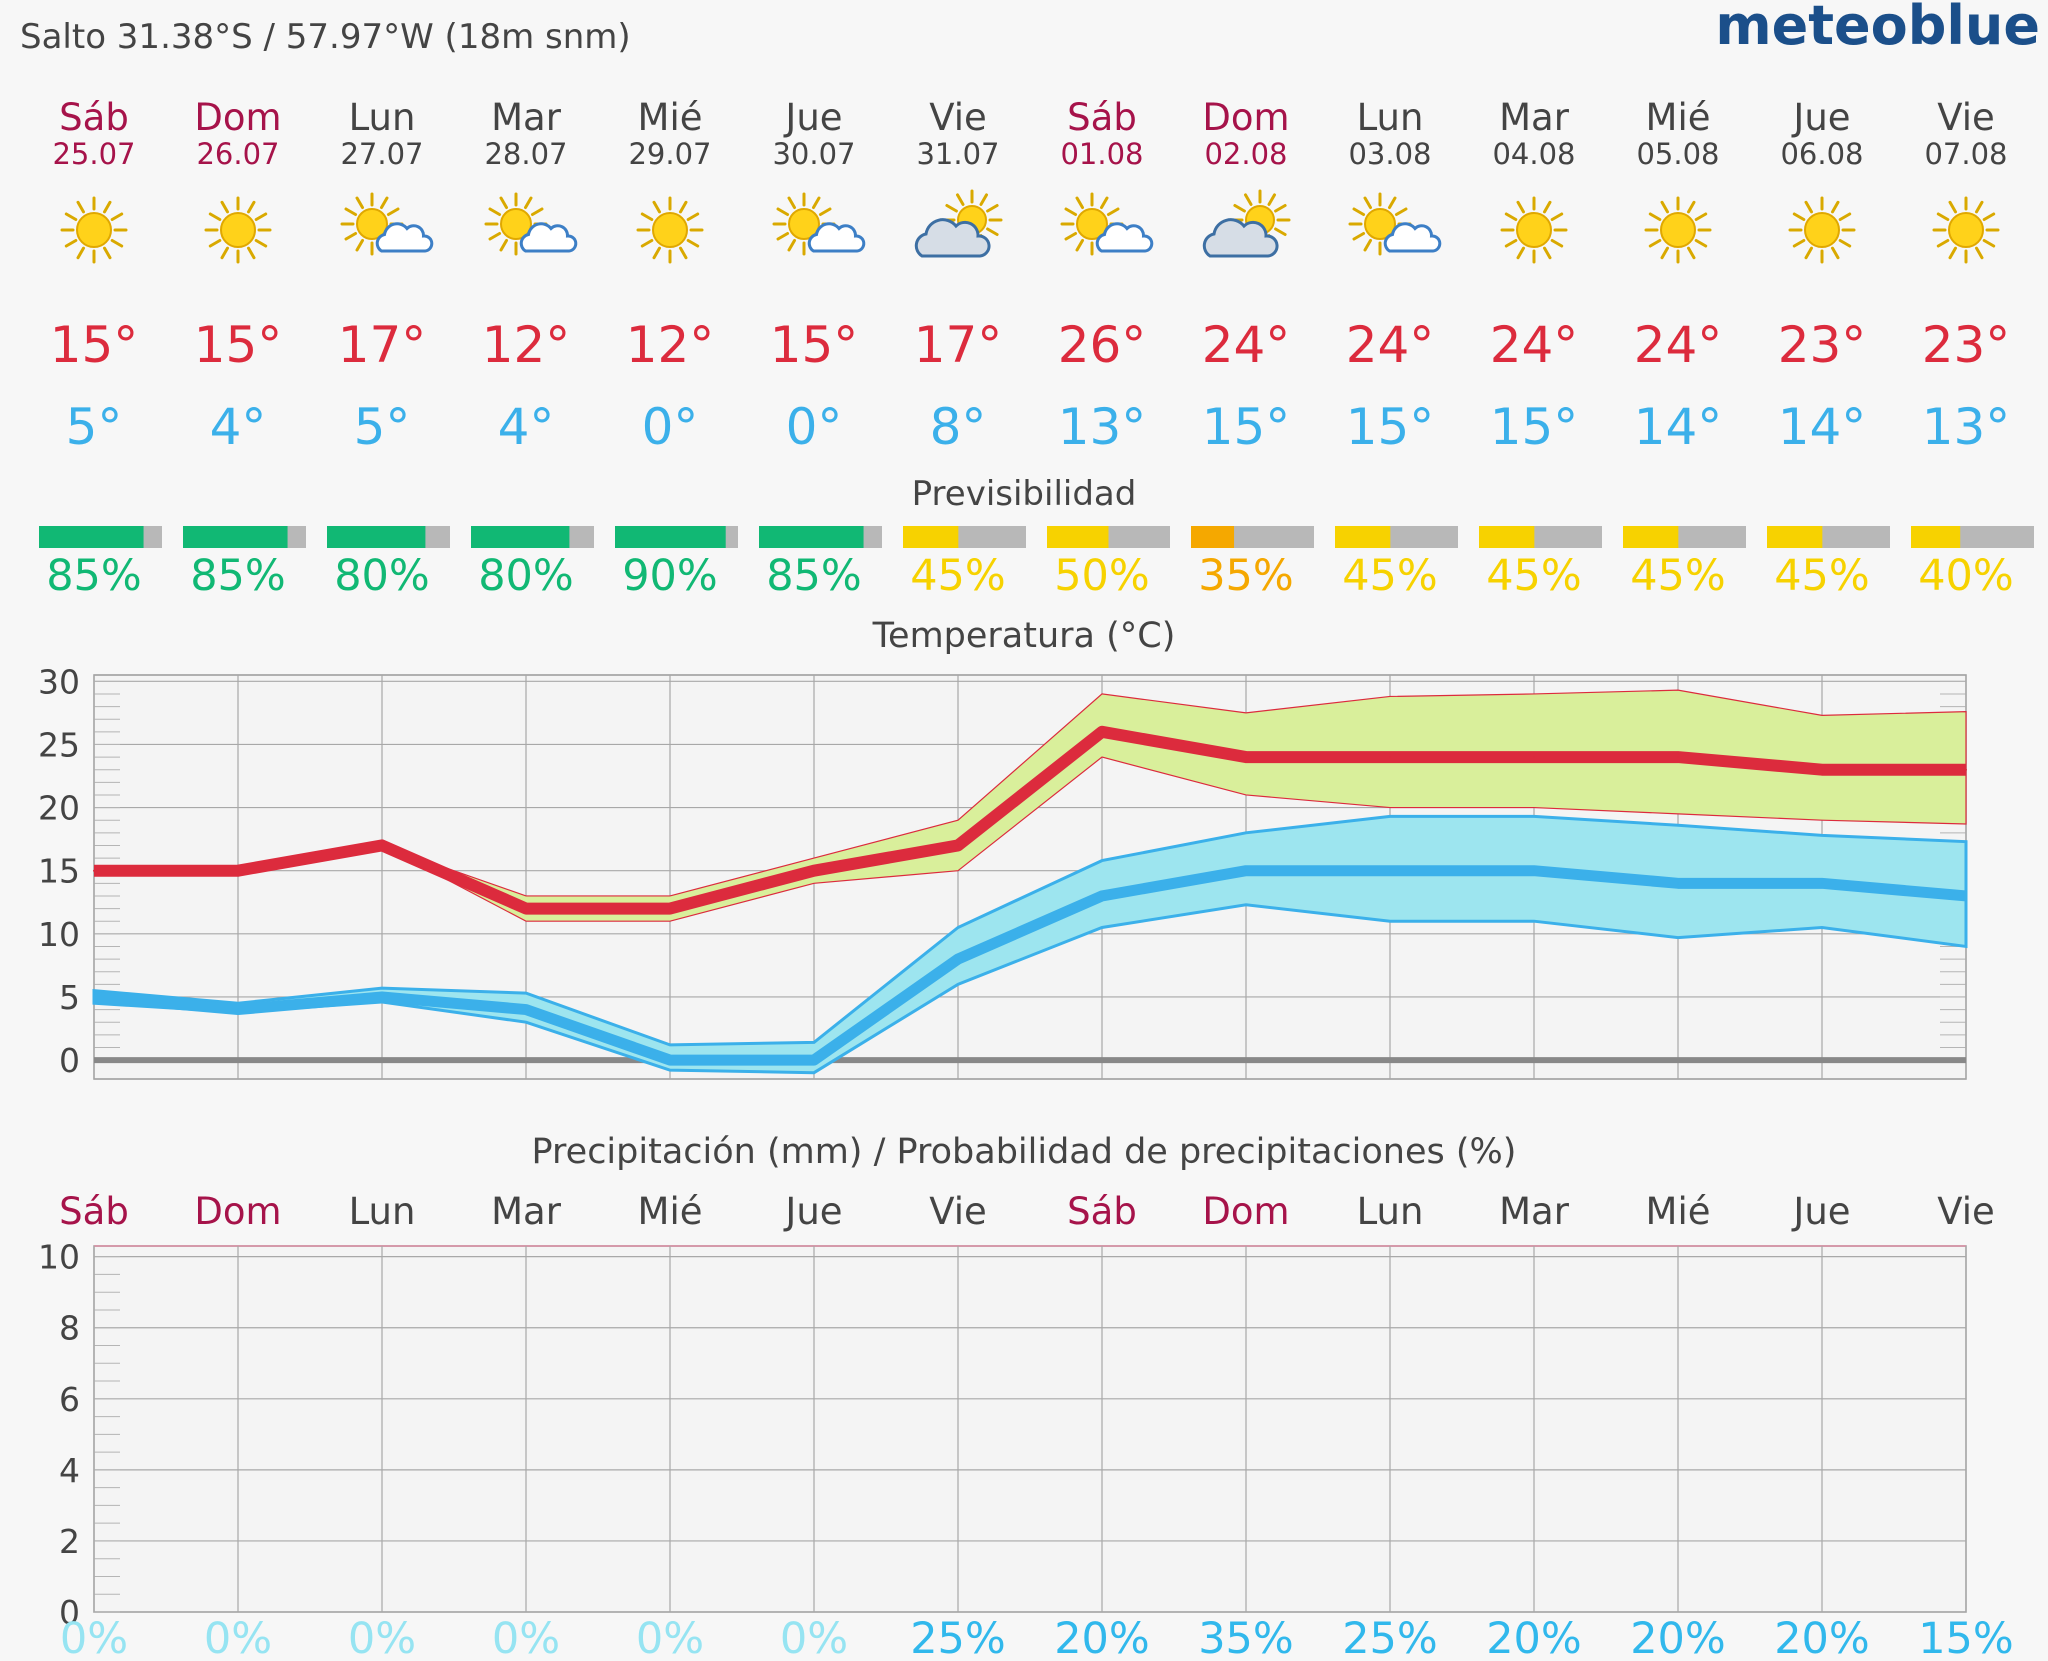 This screenshot has height=1661, width=2048. Describe the element at coordinates (69, 1060) in the screenshot. I see `y-tick-label: 0` at that location.